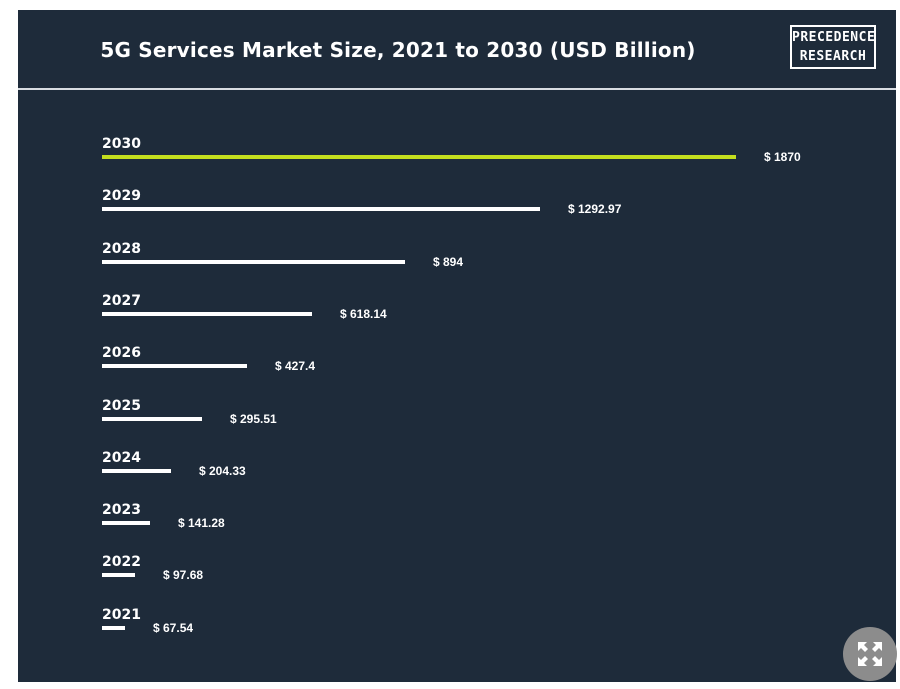 The height and width of the screenshot is (689, 900). Describe the element at coordinates (121, 405) in the screenshot. I see `year-label-2025: 2025` at that location.